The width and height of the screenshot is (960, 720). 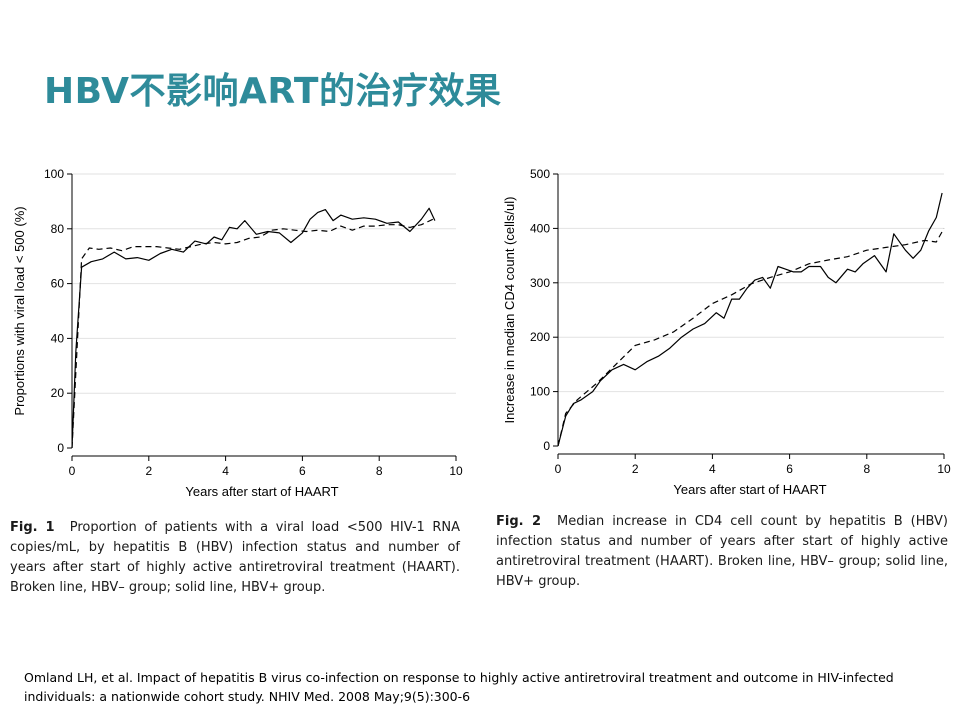 I want to click on chart1-x-tick-label-4: 8, so click(x=379, y=471).